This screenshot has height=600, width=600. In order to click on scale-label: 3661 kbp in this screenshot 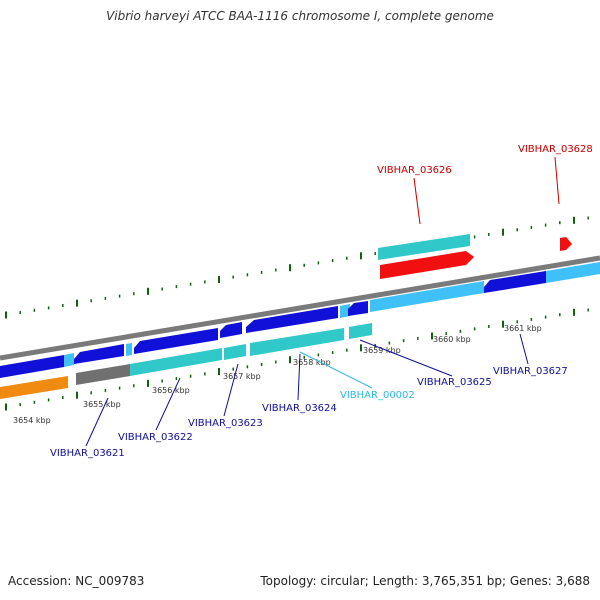, I will do `click(523, 328)`.